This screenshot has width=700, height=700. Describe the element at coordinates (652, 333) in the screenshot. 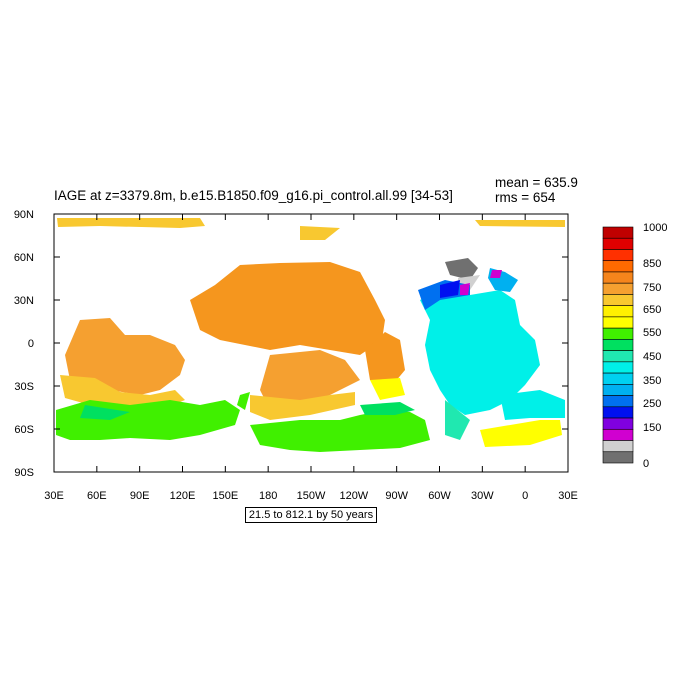

I see `colorbar-label: 550` at that location.